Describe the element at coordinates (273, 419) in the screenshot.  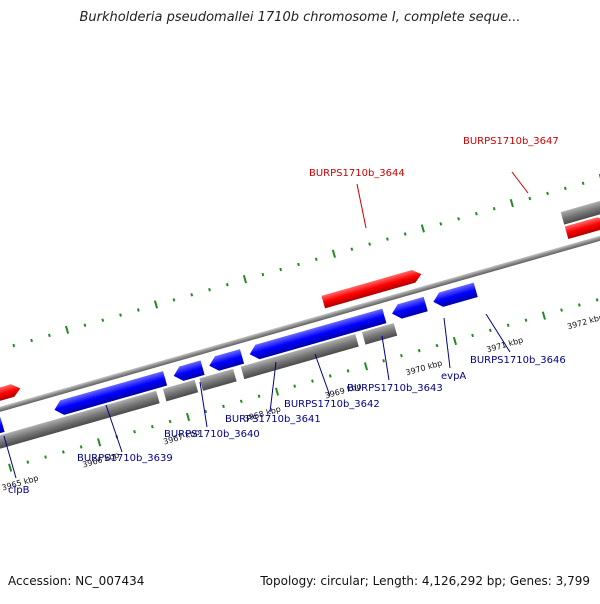
I see `gene-label-3641: BURPS1710b_3641` at that location.